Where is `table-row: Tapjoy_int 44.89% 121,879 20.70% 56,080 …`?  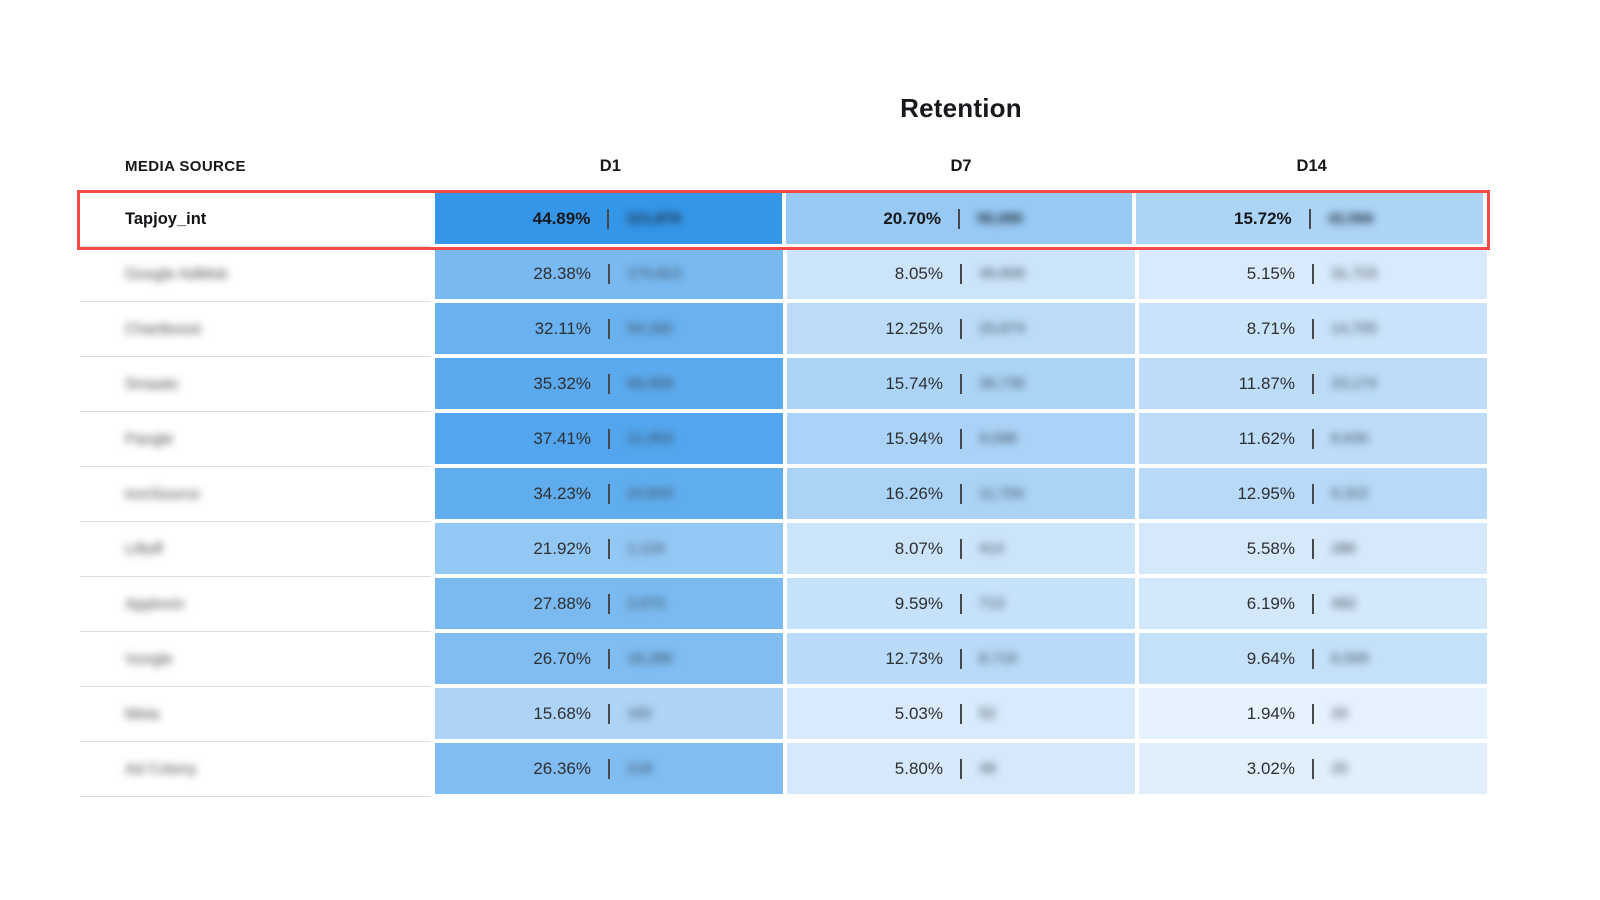 table-row: Tapjoy_int 44.89% 121,879 20.70% 56,080 … is located at coordinates (783, 220).